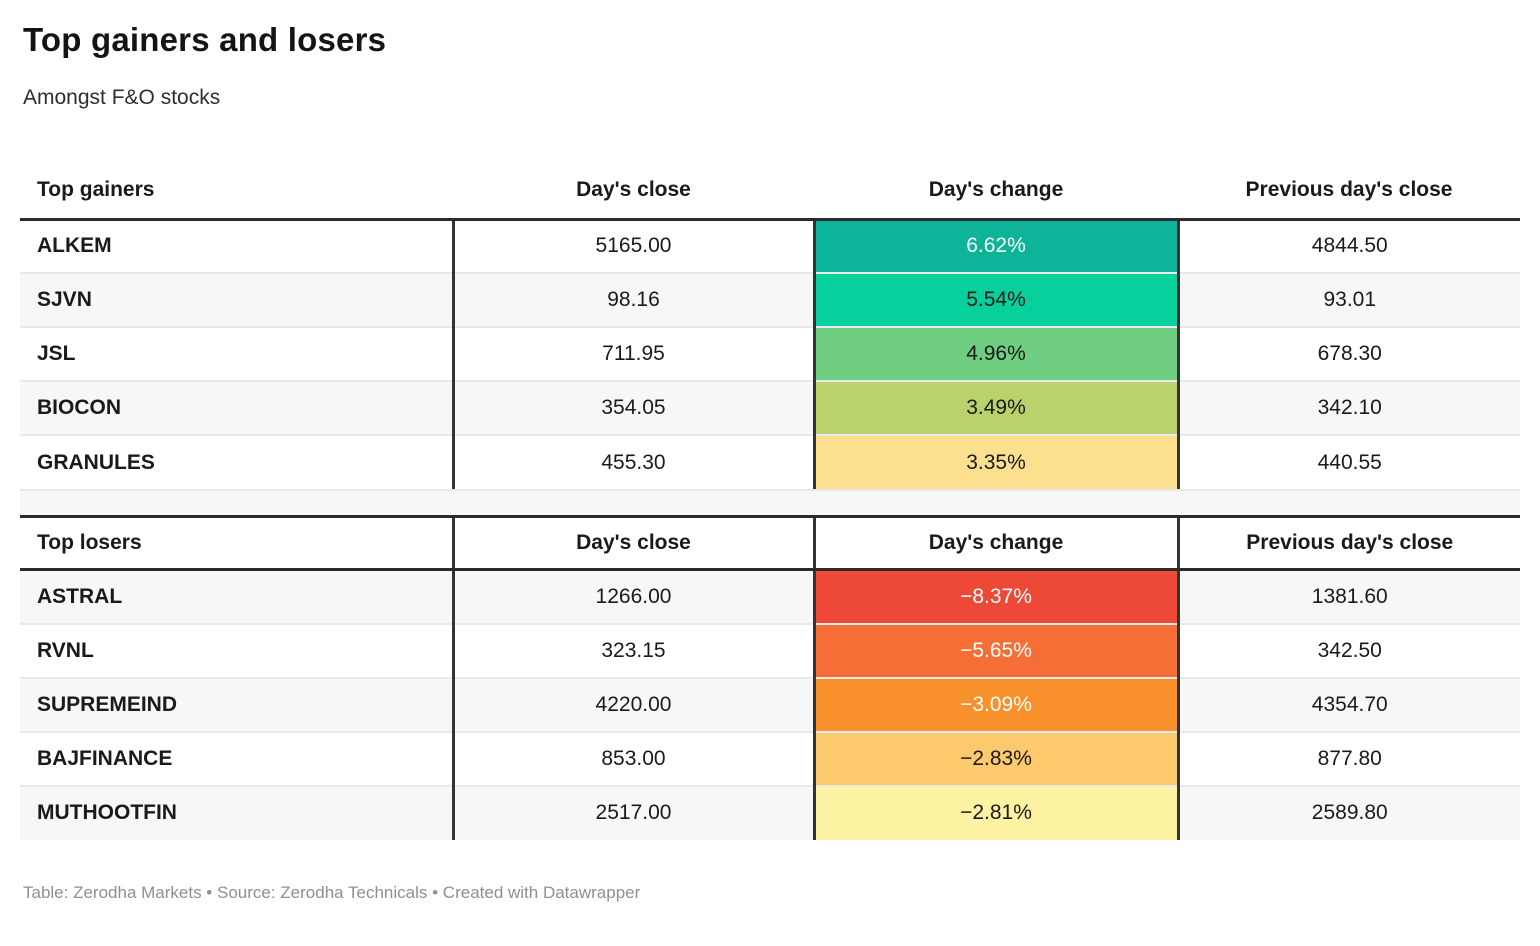 Image resolution: width=1540 pixels, height=946 pixels. Describe the element at coordinates (995, 596) in the screenshot. I see `days-change-cell: −8.37%` at that location.